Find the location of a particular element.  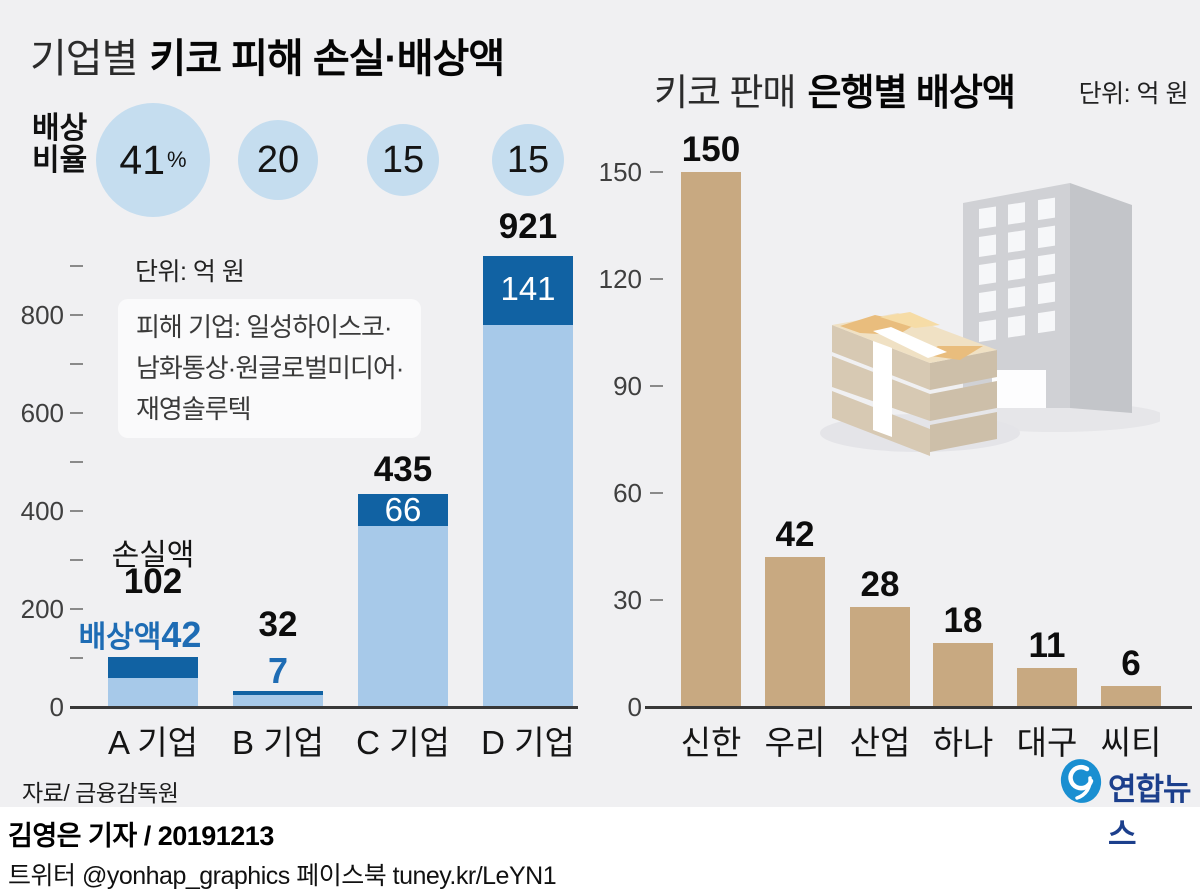

bank-category-label: 씨티 is located at coordinates (1131, 742).